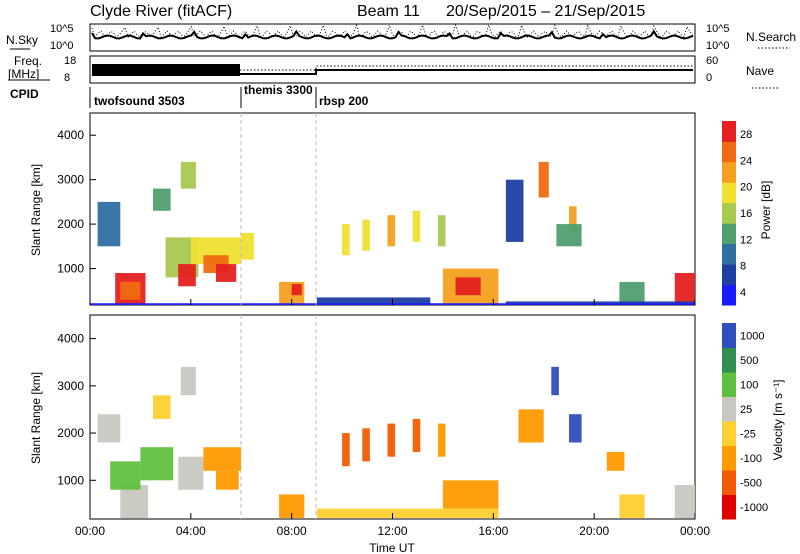 This screenshot has width=800, height=554. What do you see at coordinates (752, 336) in the screenshot?
I see `colorbar-tick-label: 1000` at bounding box center [752, 336].